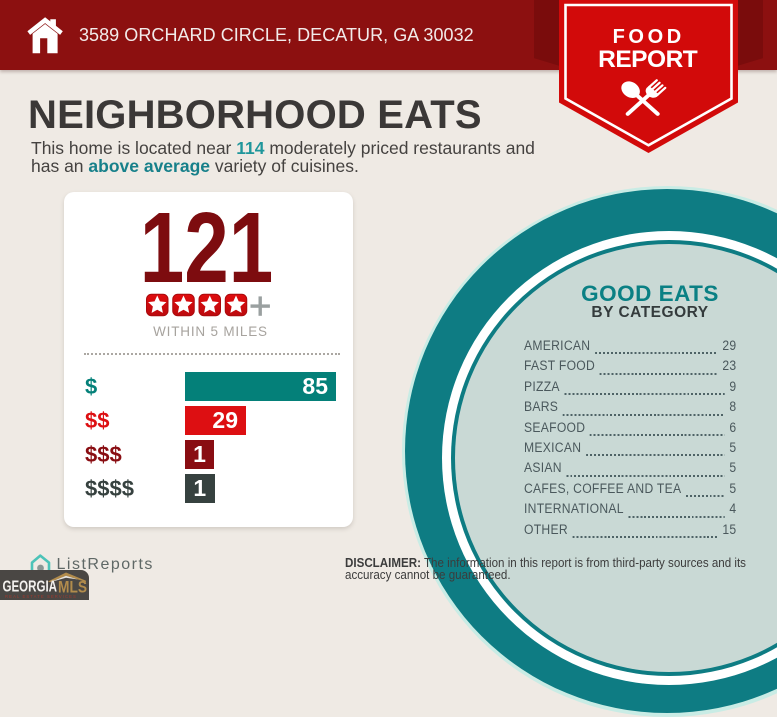 The width and height of the screenshot is (777, 717). What do you see at coordinates (648, 59) in the screenshot?
I see `svg-text: REPORT` at bounding box center [648, 59].